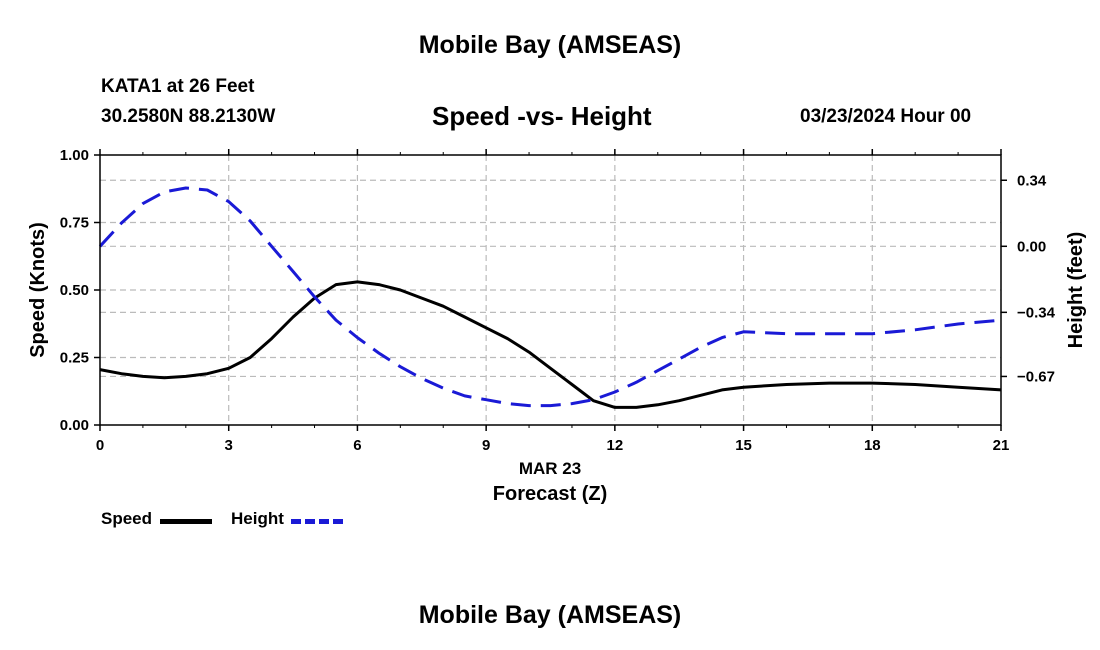 This screenshot has height=650, width=1100. Describe the element at coordinates (357, 445) in the screenshot. I see `x-tick-label: 6` at that location.